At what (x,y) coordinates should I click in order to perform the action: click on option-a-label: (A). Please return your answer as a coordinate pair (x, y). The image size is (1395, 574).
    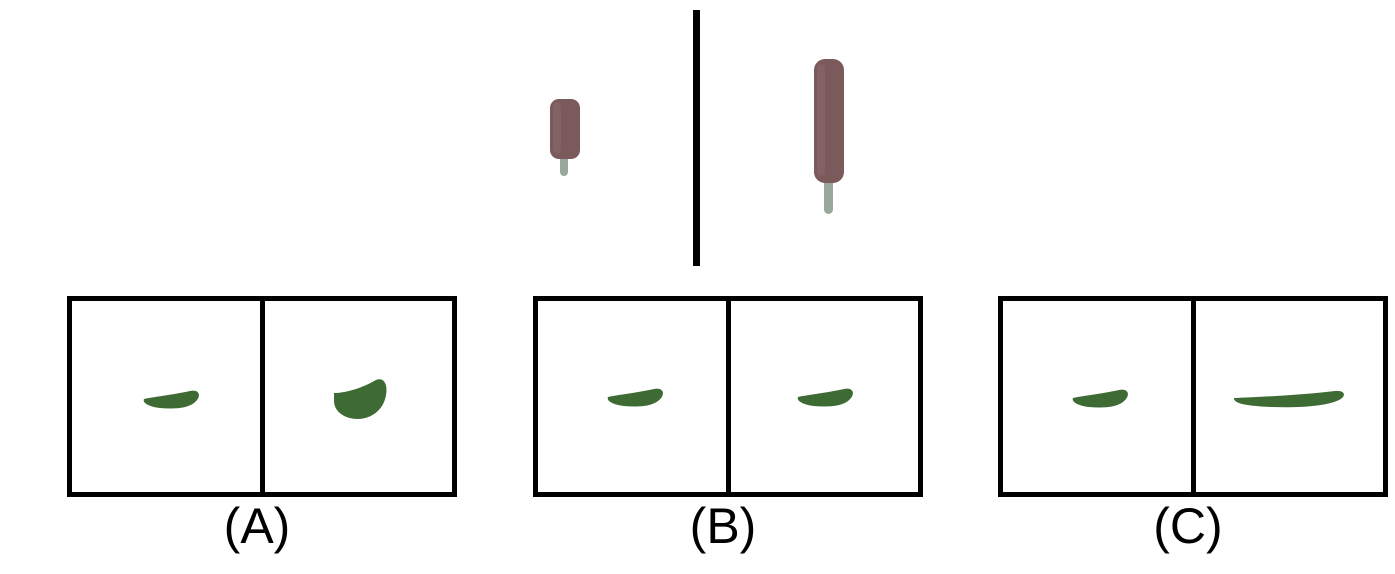
    Looking at the image, I should click on (257, 526).